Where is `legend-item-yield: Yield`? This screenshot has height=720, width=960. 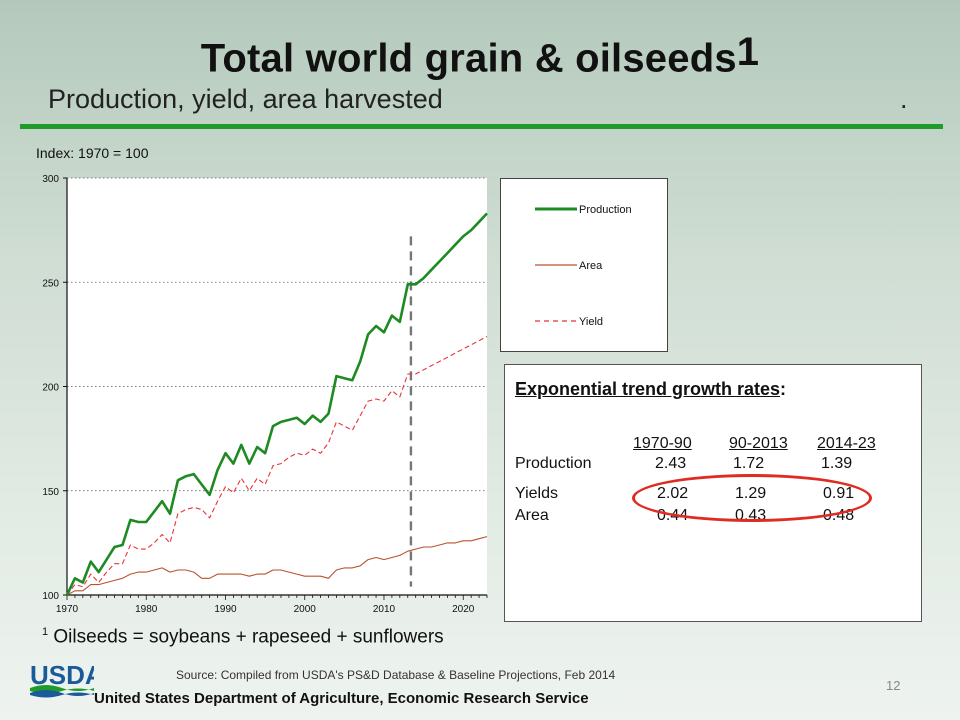 legend-item-yield: Yield is located at coordinates (569, 322).